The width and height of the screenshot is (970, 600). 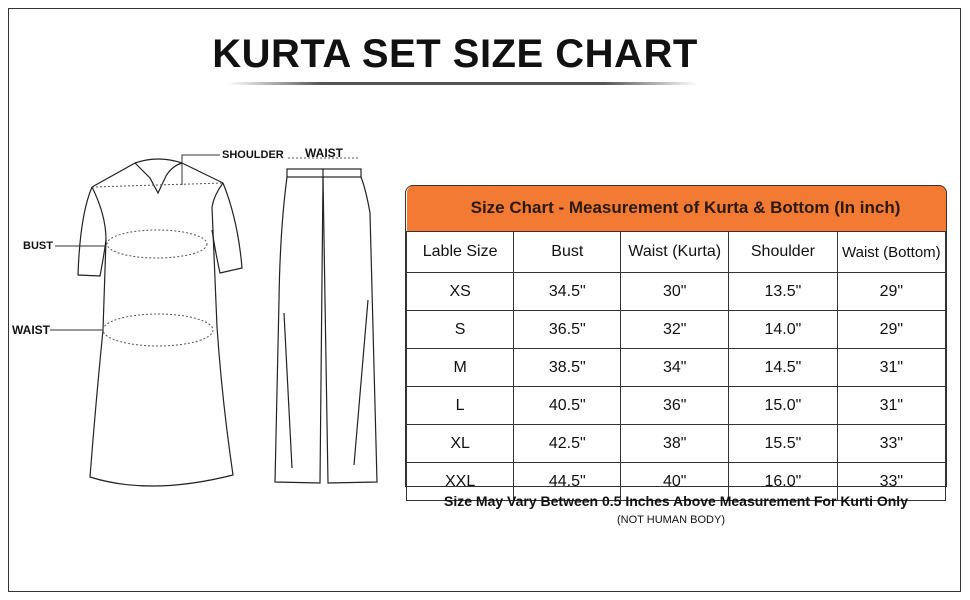 I want to click on size-label-cell: S, so click(x=460, y=329).